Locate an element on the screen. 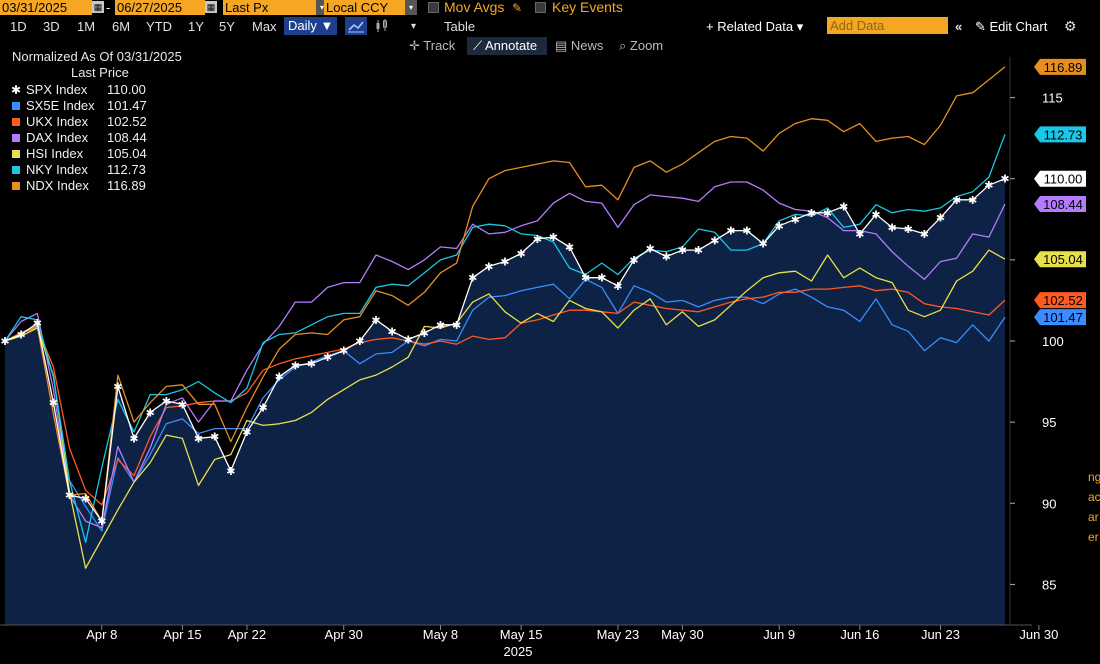  range-5y: 5Y is located at coordinates (227, 26).